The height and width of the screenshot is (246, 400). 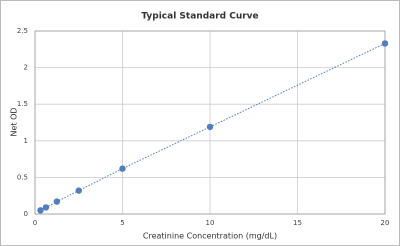 What do you see at coordinates (22, 177) in the screenshot?
I see `y-tick-label: 0.5` at bounding box center [22, 177].